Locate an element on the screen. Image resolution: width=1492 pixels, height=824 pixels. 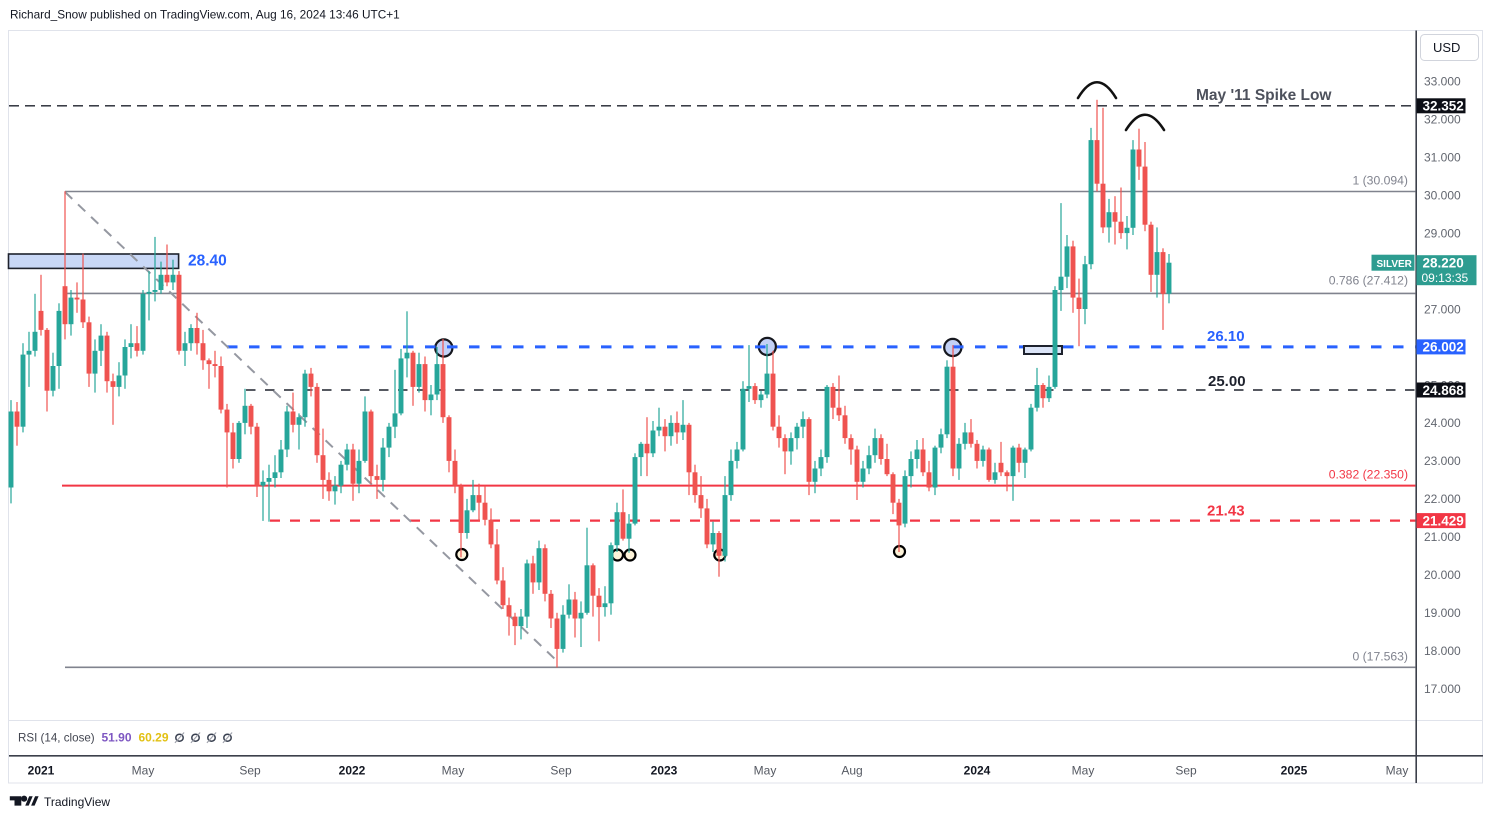
svg-text: 21.43 is located at coordinates (1226, 511).